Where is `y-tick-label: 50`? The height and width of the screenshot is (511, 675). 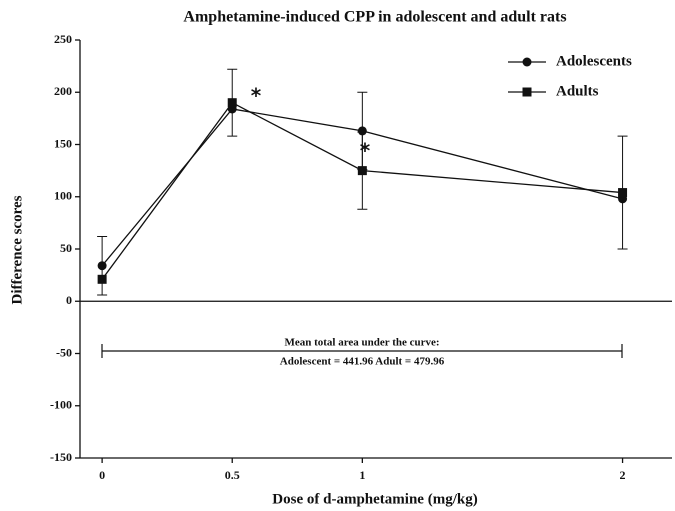 y-tick-label: 50 is located at coordinates (66, 248).